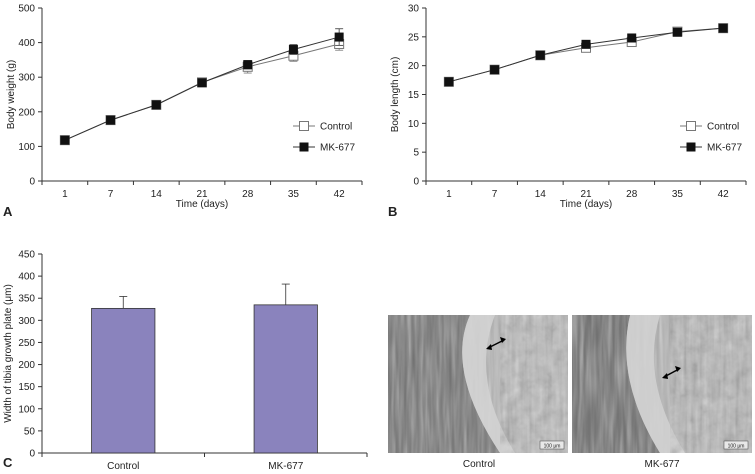  Describe the element at coordinates (123, 466) in the screenshot. I see `x-tick-label: Control` at that location.